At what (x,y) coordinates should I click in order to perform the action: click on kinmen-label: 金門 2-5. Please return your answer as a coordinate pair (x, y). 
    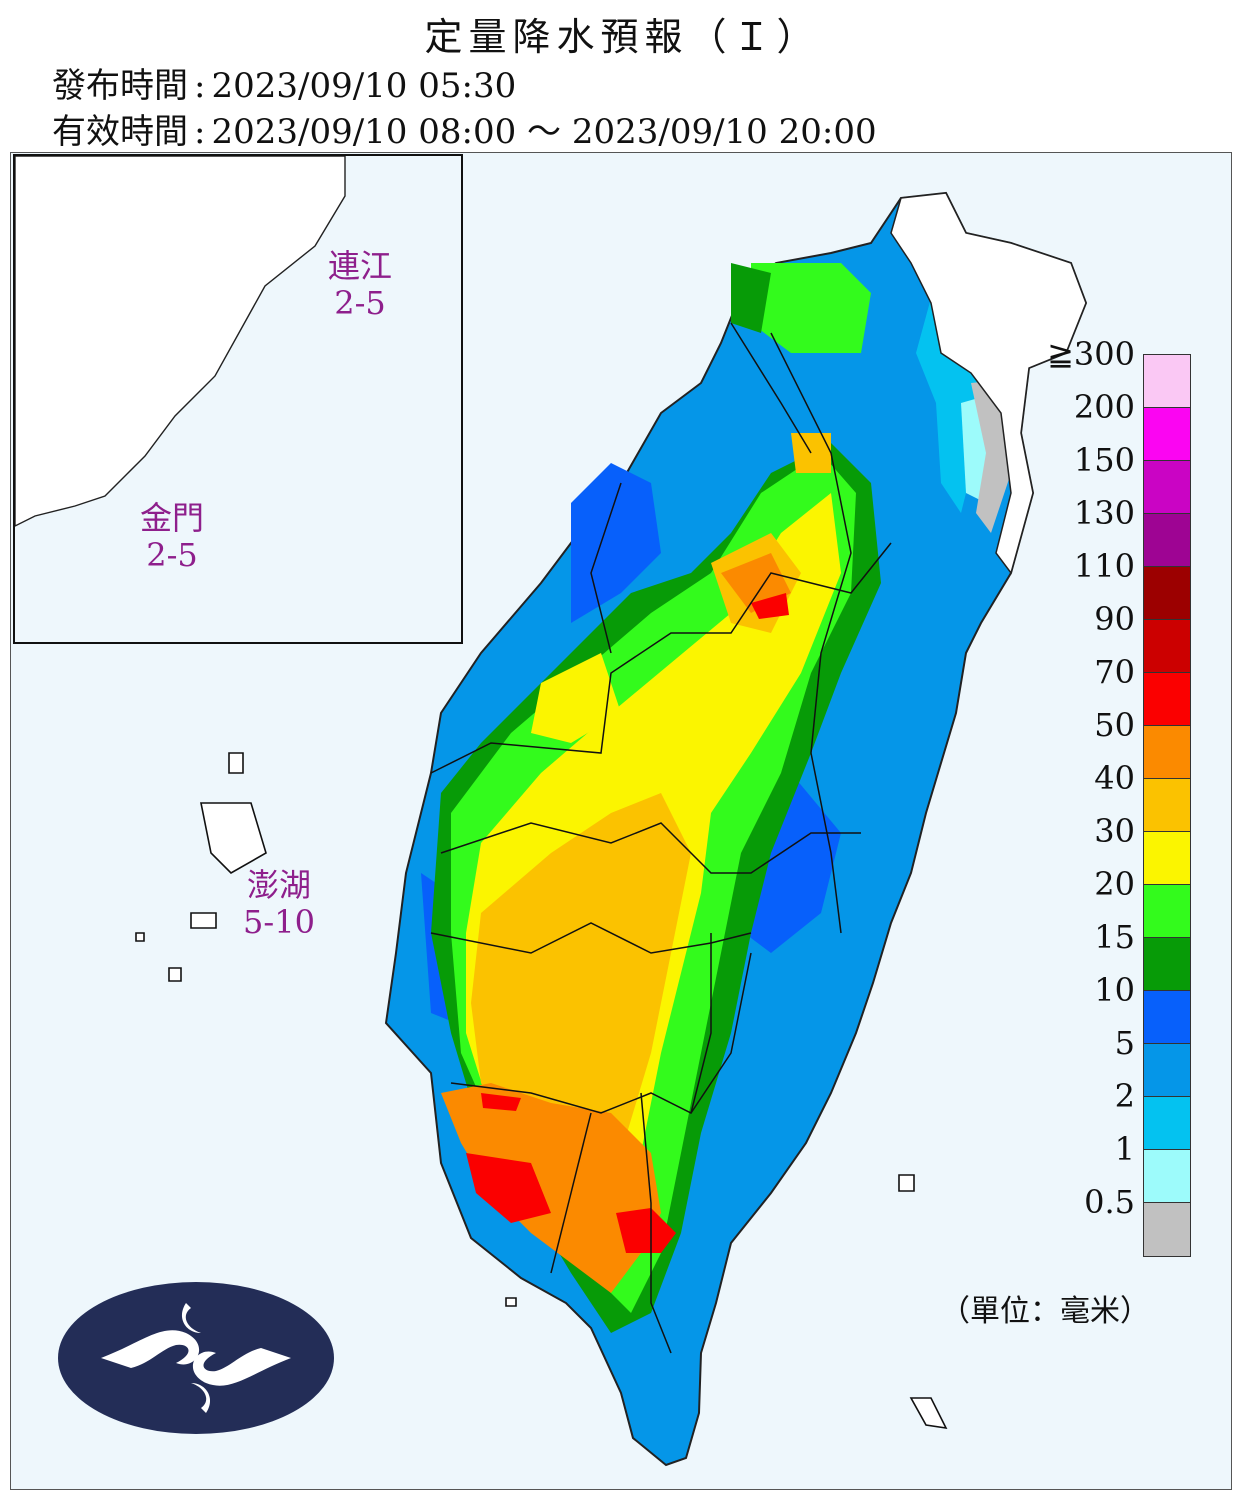
    Looking at the image, I should click on (172, 537).